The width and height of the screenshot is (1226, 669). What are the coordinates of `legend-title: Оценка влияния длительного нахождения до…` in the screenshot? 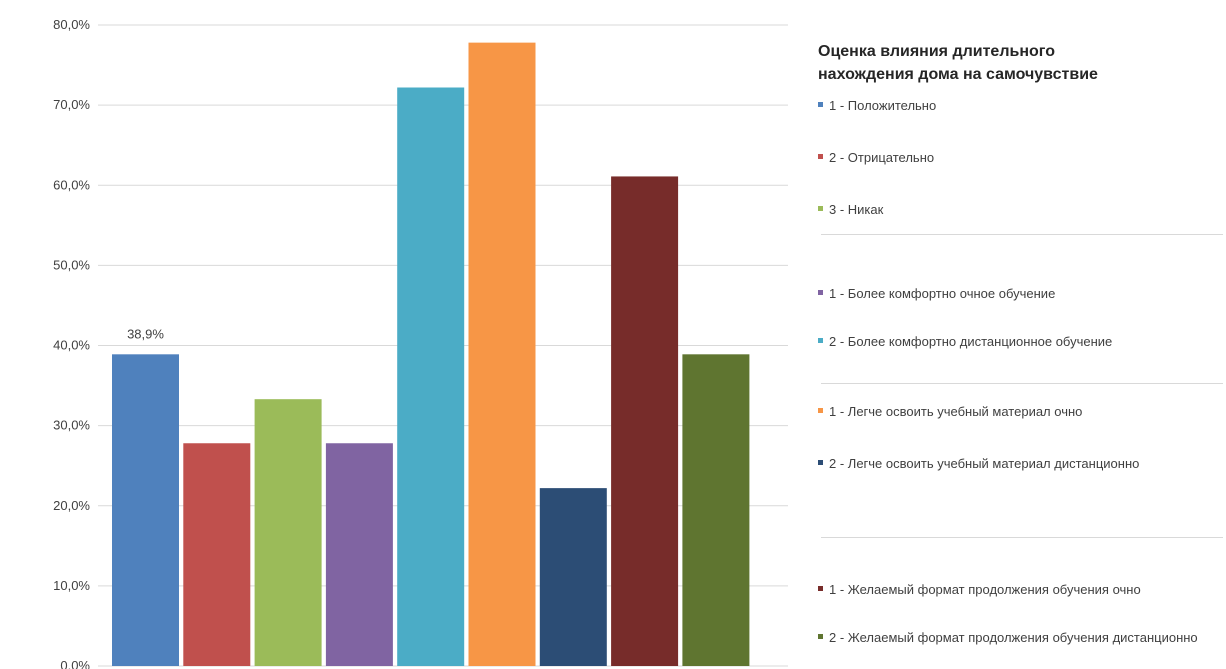 It's located at (958, 63).